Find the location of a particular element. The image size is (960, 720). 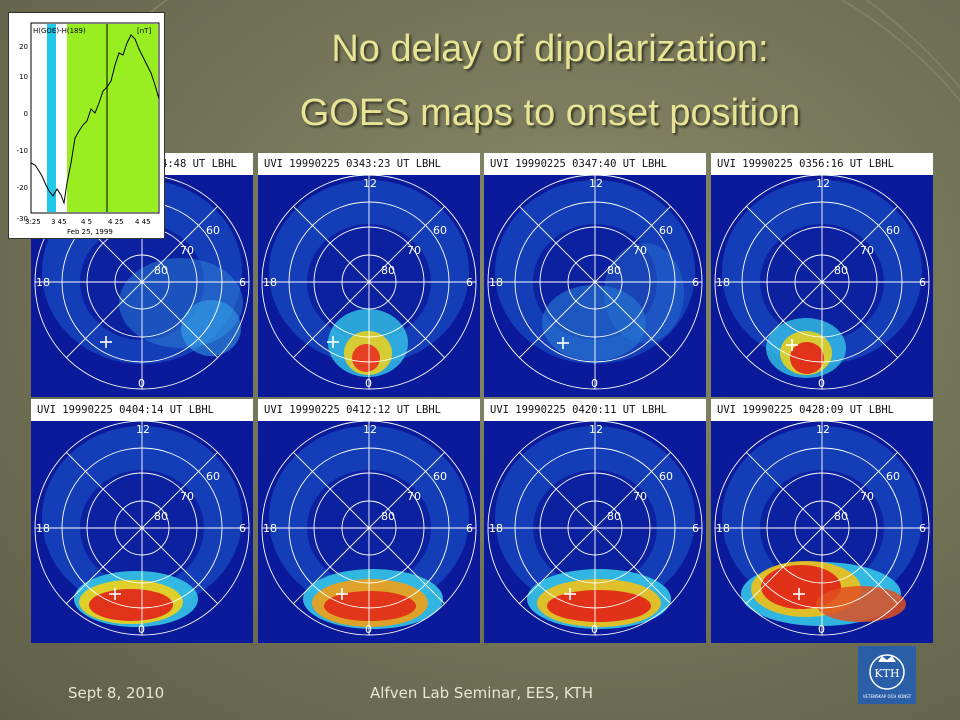

inset-ytick: 0 is located at coordinates (26, 114).